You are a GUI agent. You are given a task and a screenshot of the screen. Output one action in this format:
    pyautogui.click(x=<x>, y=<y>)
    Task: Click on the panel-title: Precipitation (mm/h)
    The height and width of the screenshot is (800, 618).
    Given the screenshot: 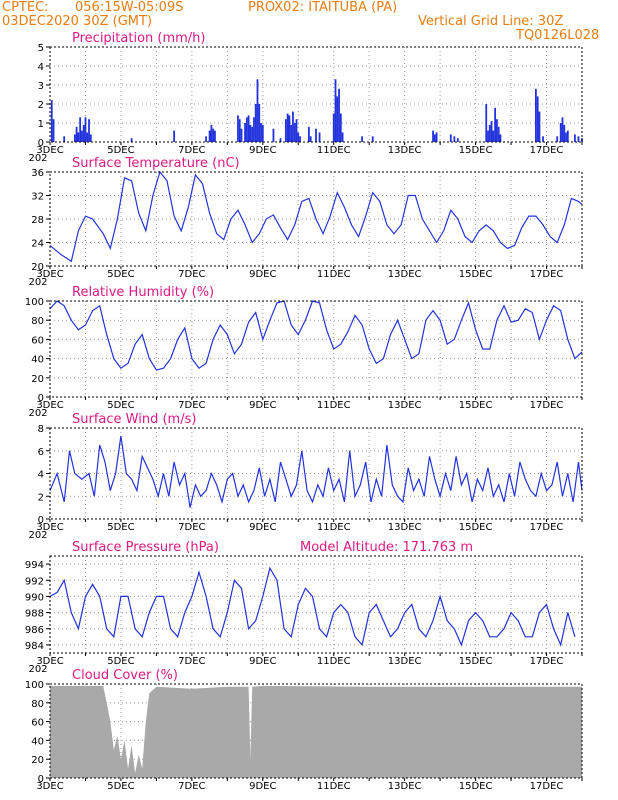 What is the action you would take?
    pyautogui.click(x=138, y=38)
    